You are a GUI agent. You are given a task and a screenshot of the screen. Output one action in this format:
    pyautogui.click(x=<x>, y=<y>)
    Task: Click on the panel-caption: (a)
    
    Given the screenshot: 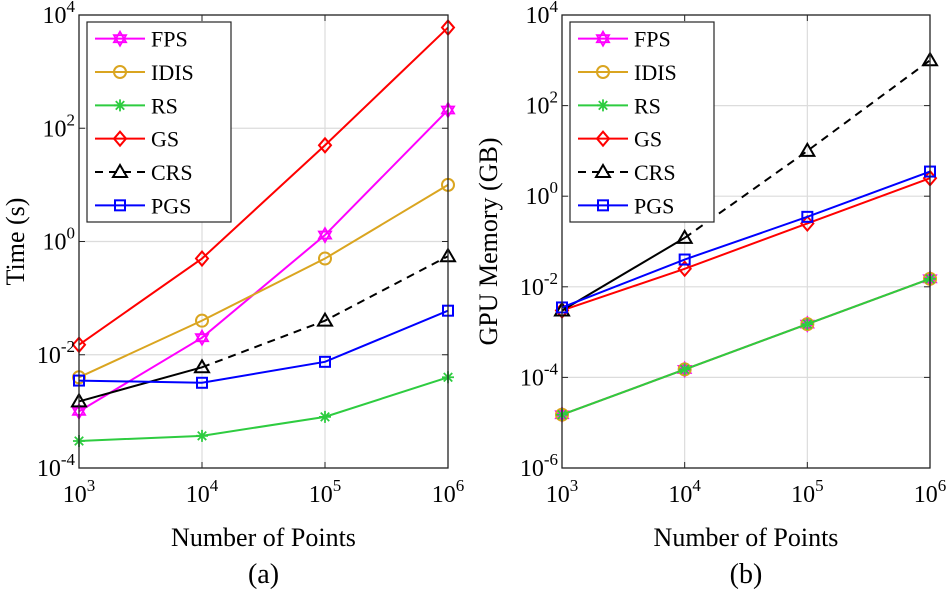 What is the action you would take?
    pyautogui.click(x=263, y=574)
    